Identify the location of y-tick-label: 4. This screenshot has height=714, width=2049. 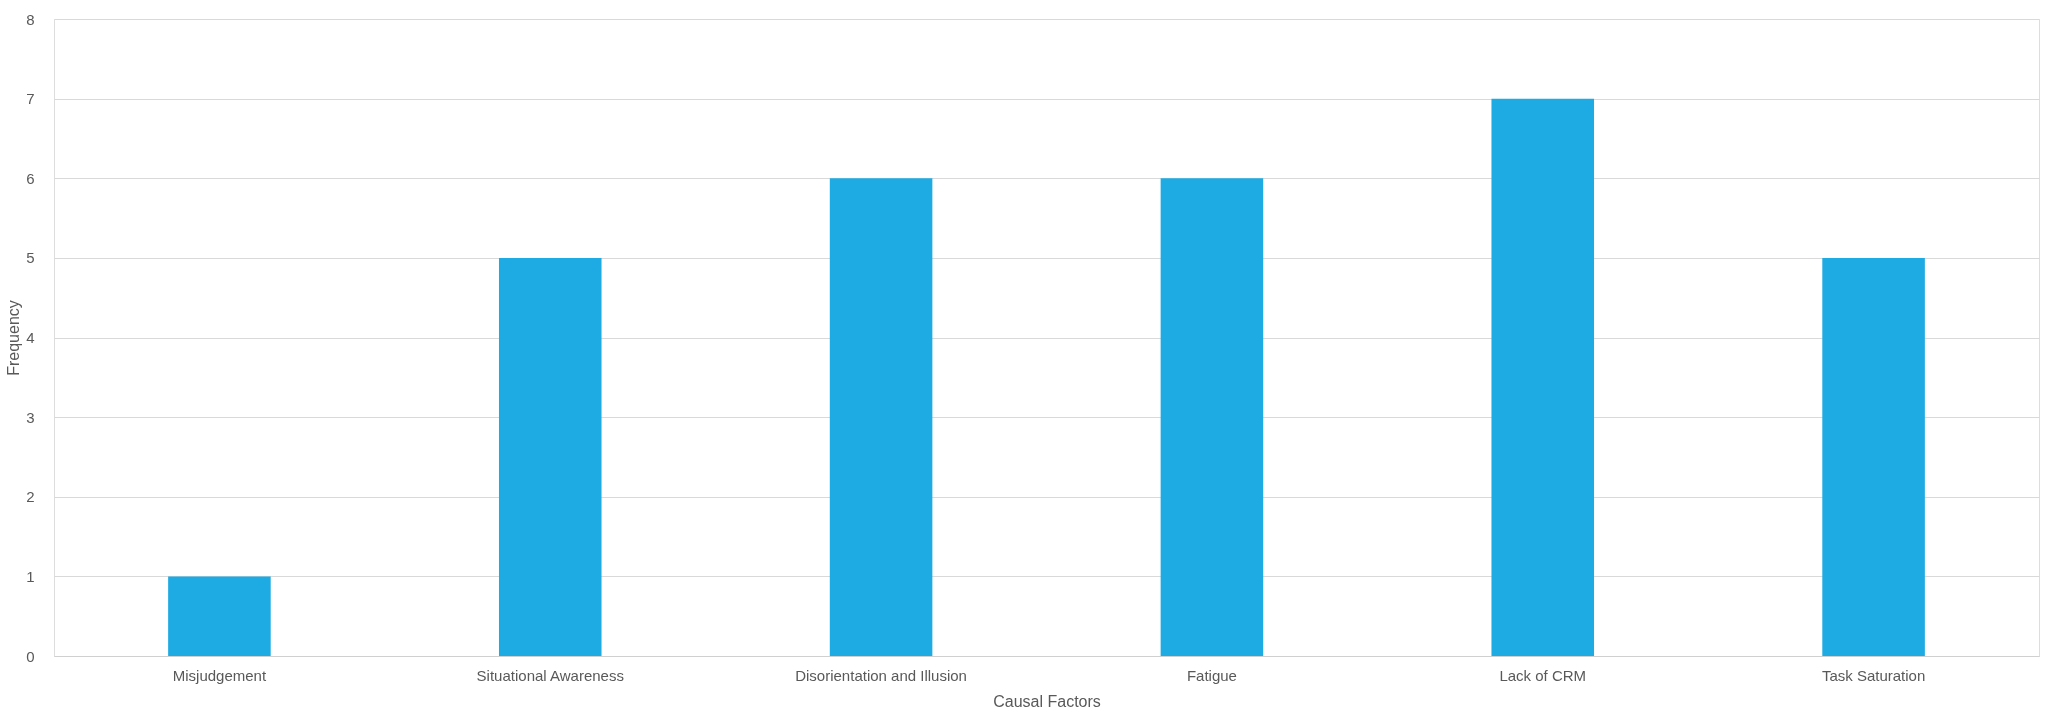
(30, 337).